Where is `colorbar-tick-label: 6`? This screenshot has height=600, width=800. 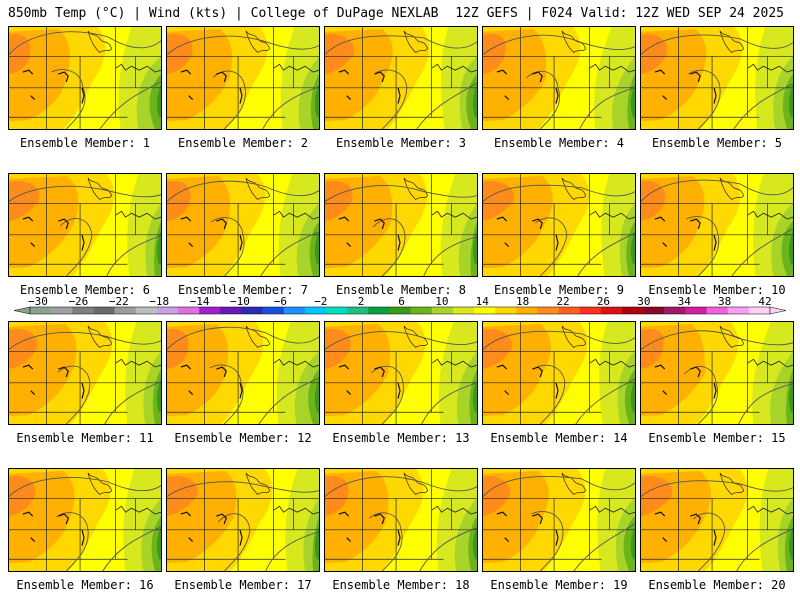
colorbar-tick-label: 6 is located at coordinates (401, 302).